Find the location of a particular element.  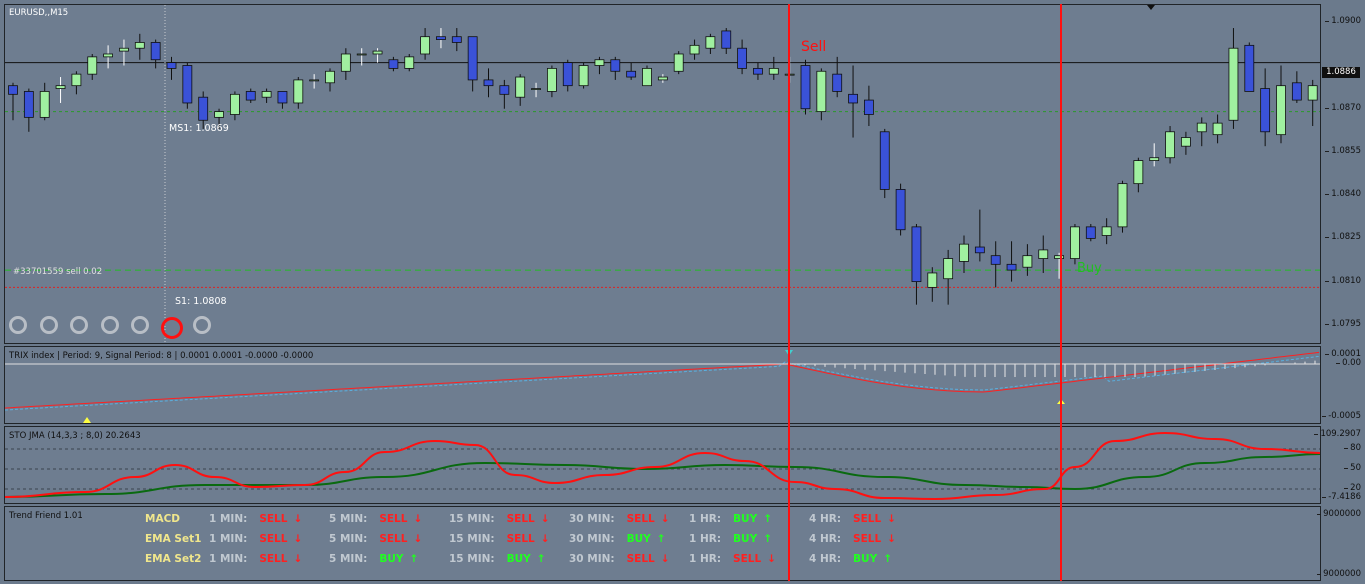

timeframe-label: 15 MIN: is located at coordinates (472, 519).